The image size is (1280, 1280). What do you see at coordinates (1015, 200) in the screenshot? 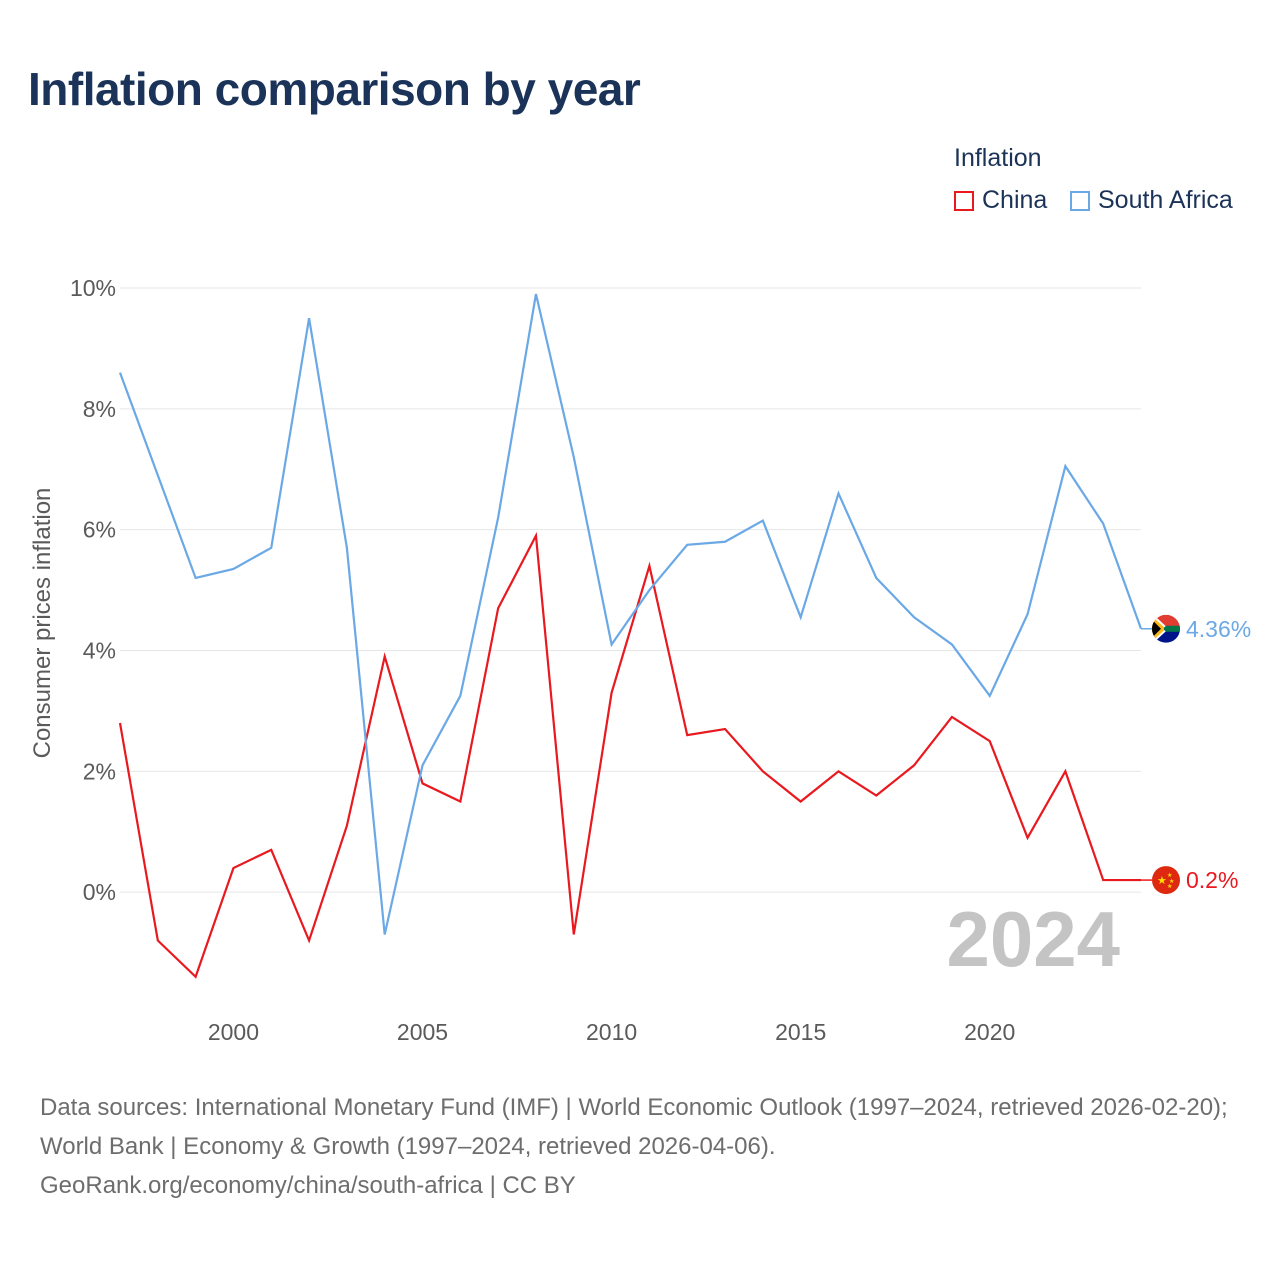
I see `legend-label-china: China` at bounding box center [1015, 200].